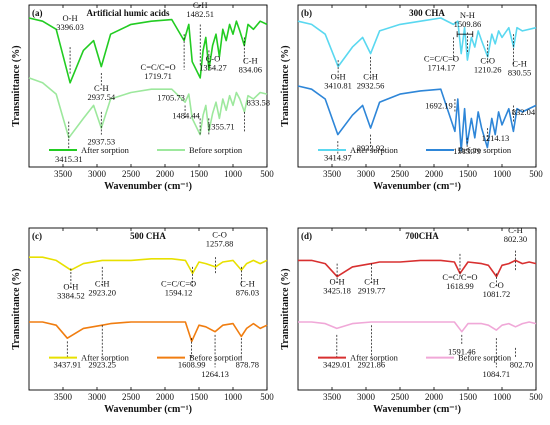  Describe the element at coordinates (70, 27) in the screenshot. I see `peak-wavenumber-label: 3396.03` at that location.